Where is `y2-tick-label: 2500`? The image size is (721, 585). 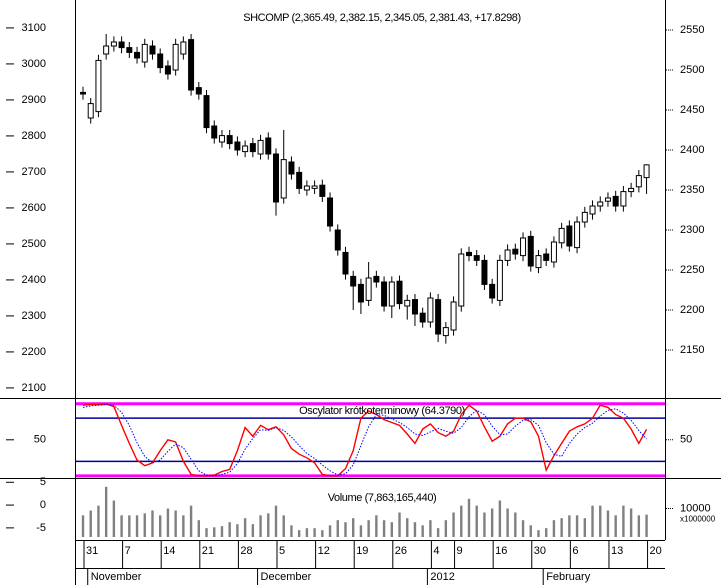 y2-tick-label: 2500 is located at coordinates (692, 70).